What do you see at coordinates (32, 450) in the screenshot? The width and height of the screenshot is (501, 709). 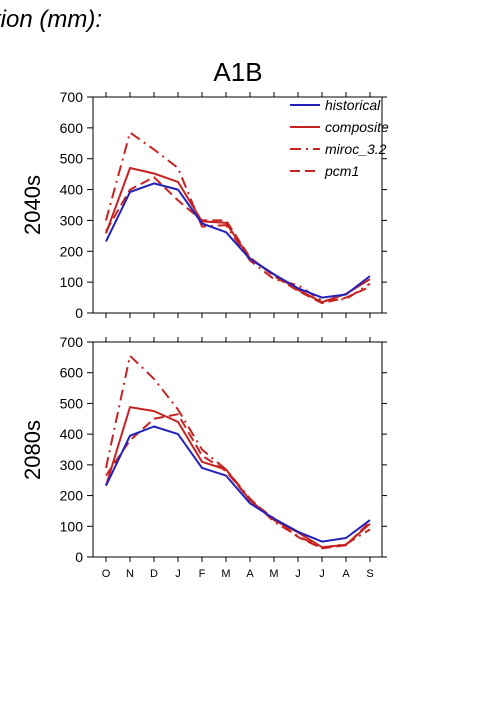 I see `period-label: 2080s` at bounding box center [32, 450].